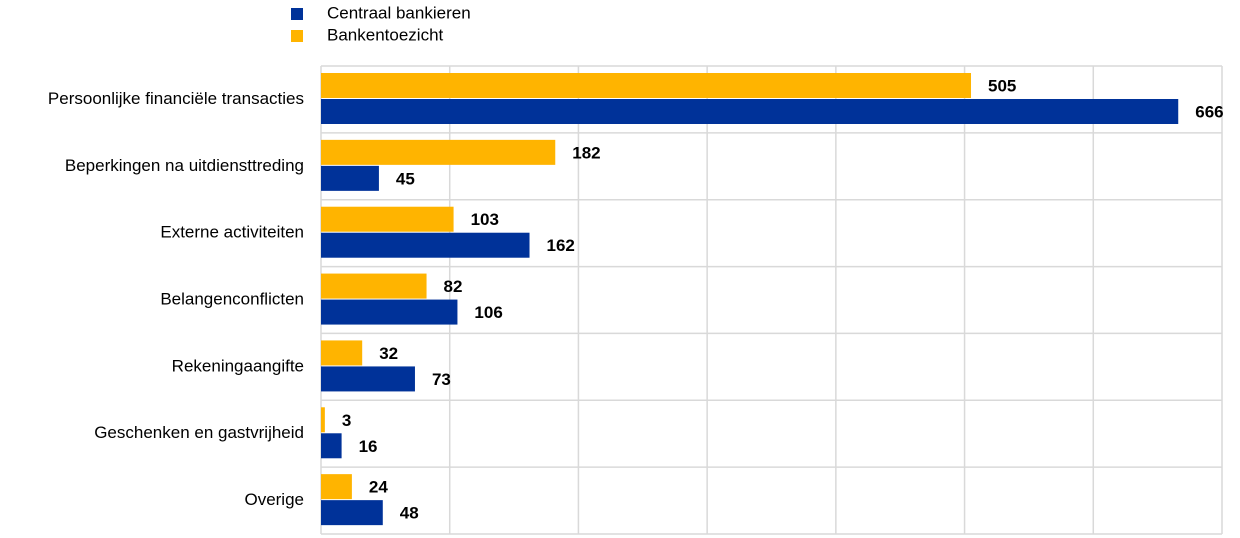 This screenshot has width=1240, height=538. What do you see at coordinates (453, 286) in the screenshot?
I see `value-label: 82` at bounding box center [453, 286].